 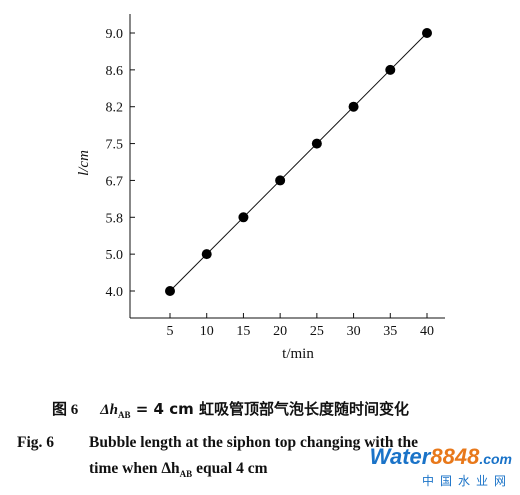 What do you see at coordinates (84, 163) in the screenshot?
I see `y-axis-label: l/cm` at bounding box center [84, 163].